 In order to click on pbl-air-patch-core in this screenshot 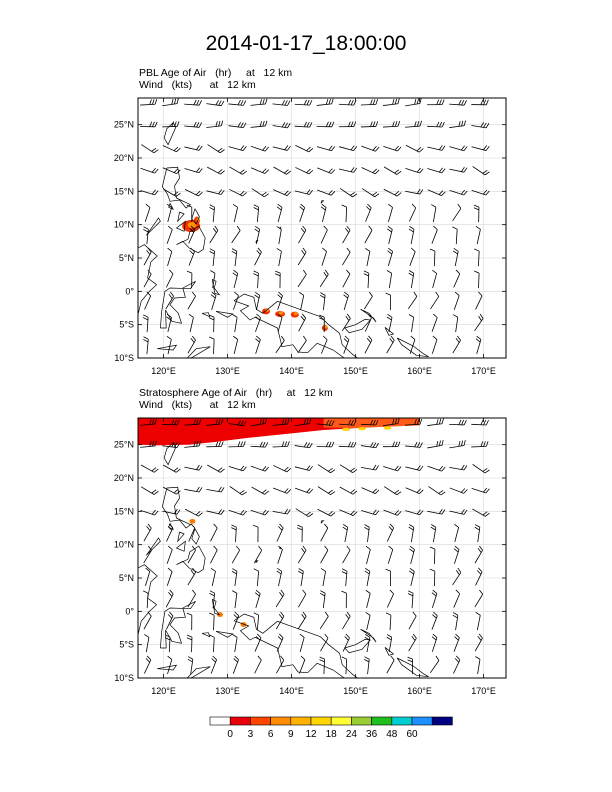, I will do `click(295, 314)`.